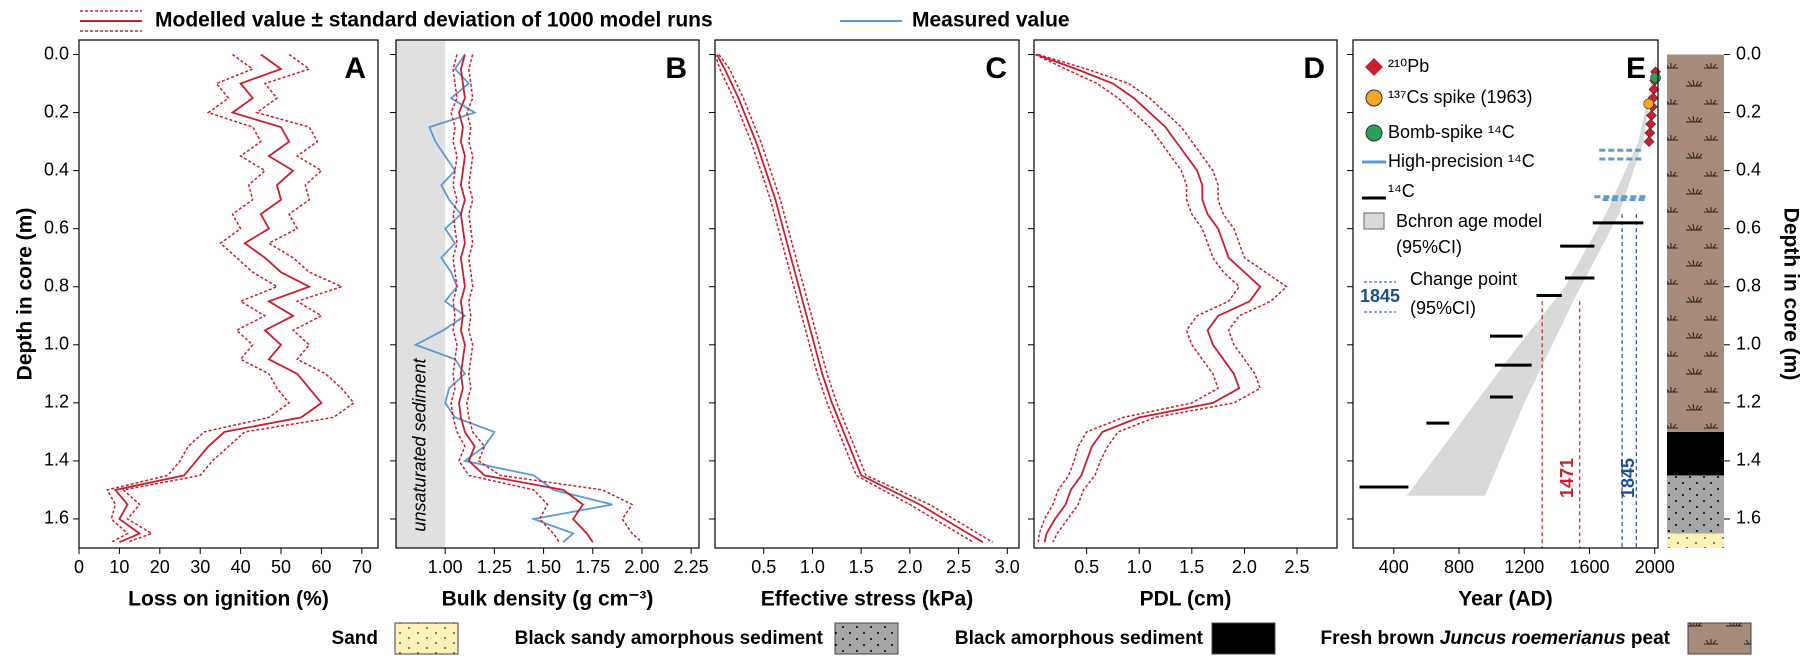  I want to click on x-tick-label: 1.00, so click(445, 567).